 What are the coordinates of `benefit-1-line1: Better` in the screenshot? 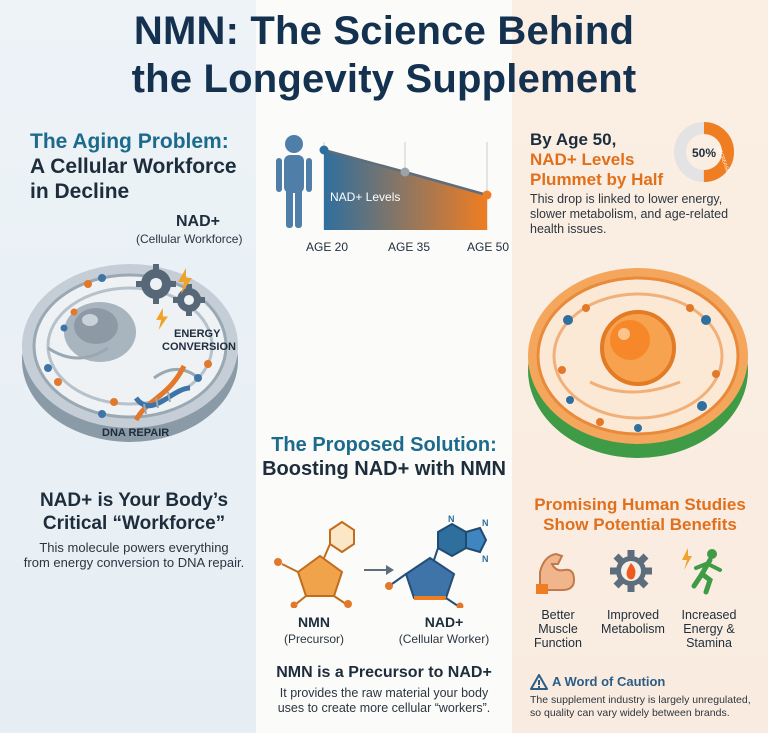 It's located at (558, 615).